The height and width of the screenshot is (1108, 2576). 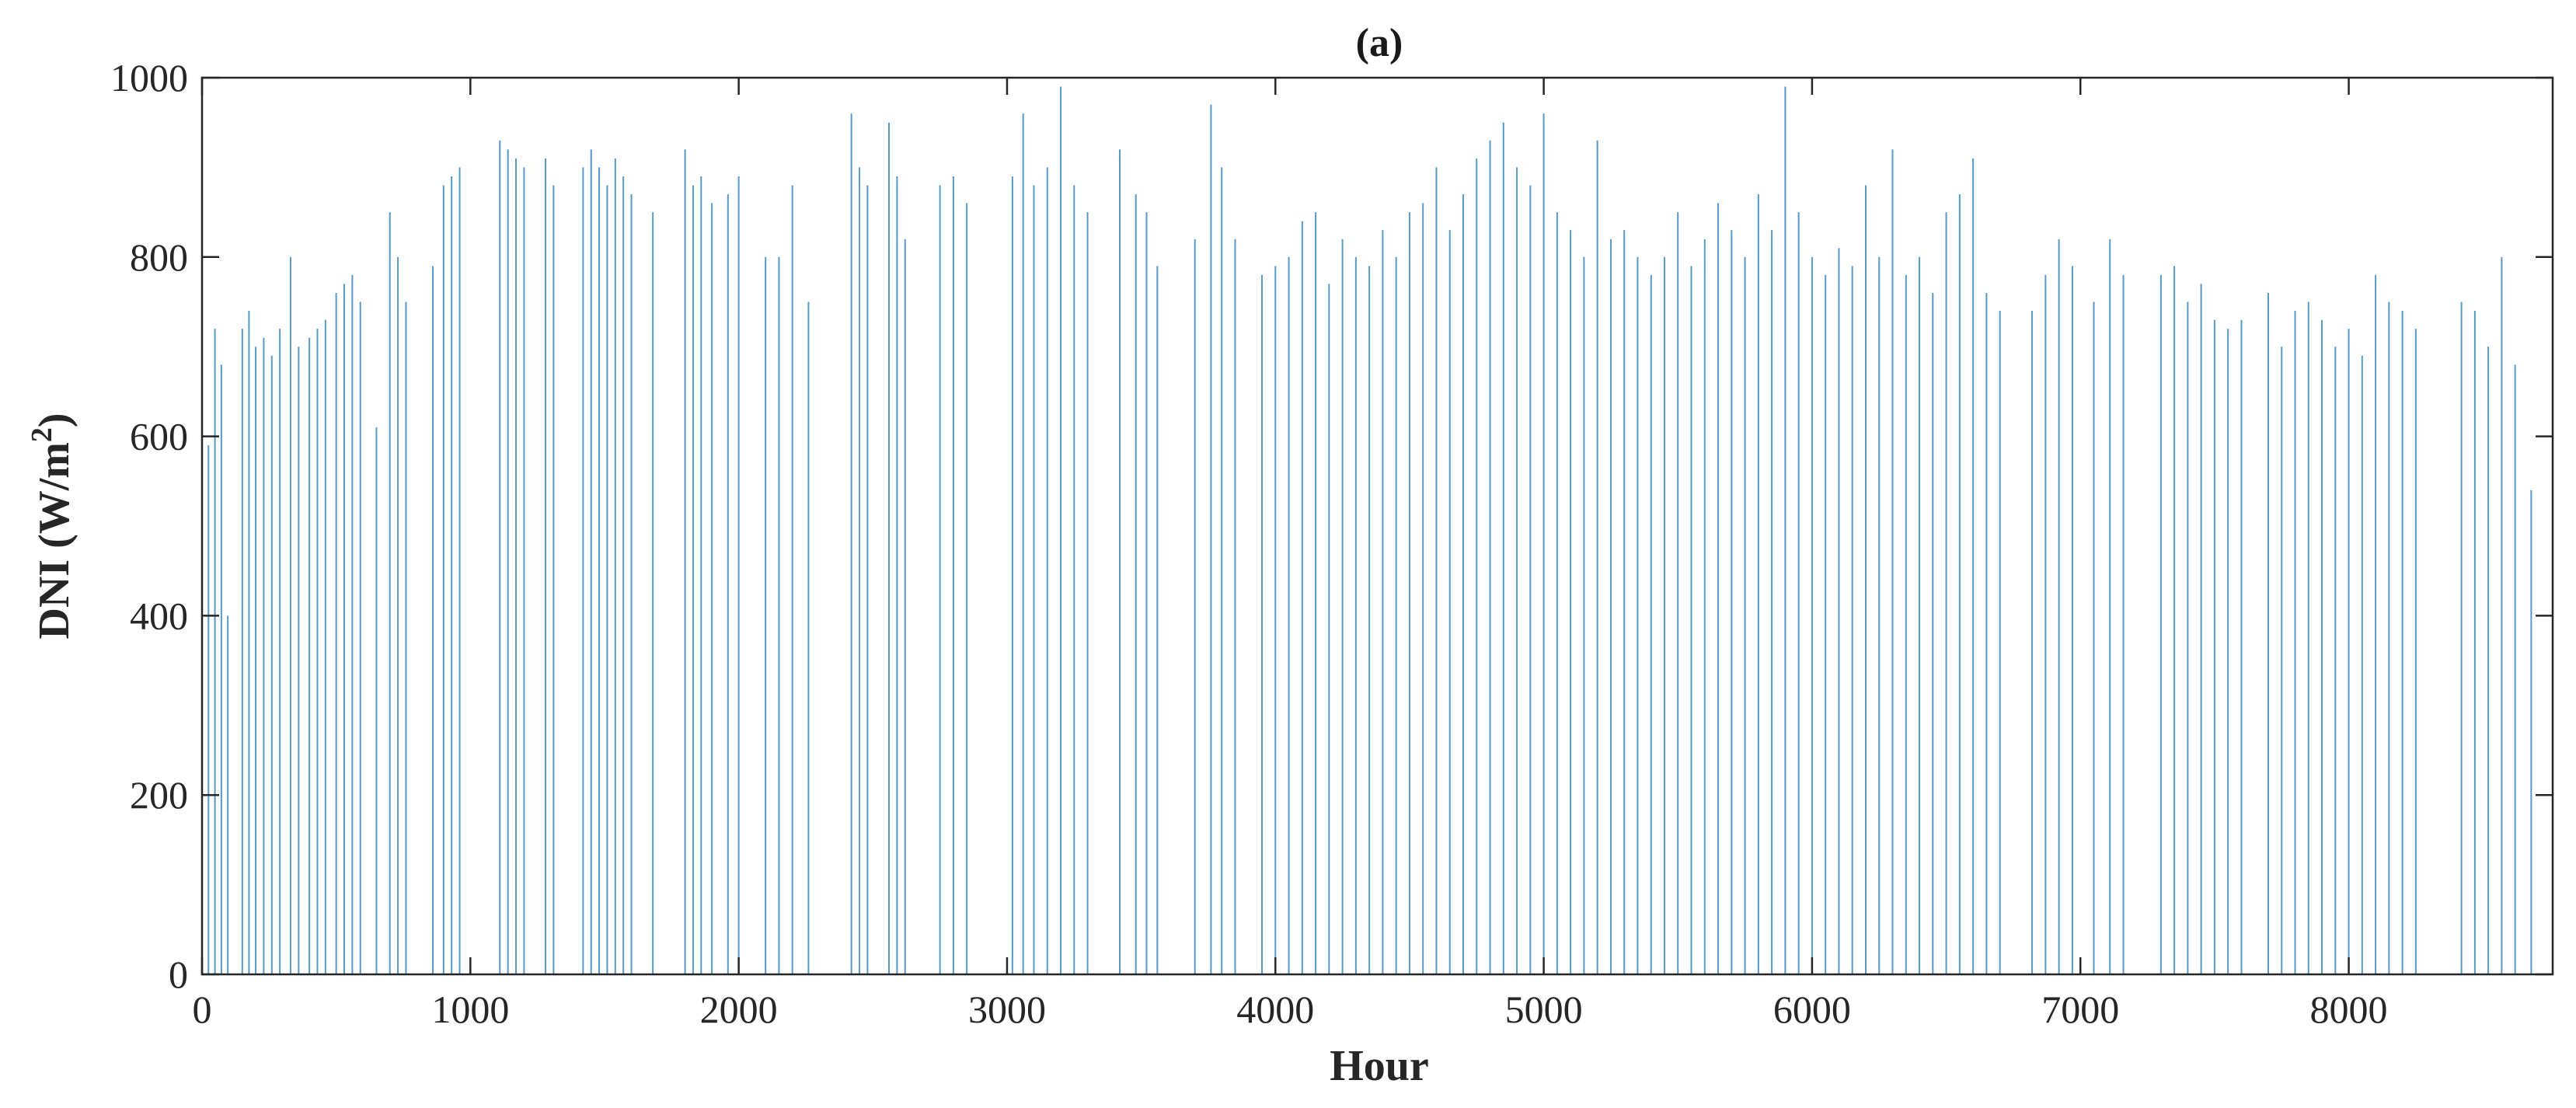 I want to click on x-tick-label: 5000, so click(x=1544, y=1009).